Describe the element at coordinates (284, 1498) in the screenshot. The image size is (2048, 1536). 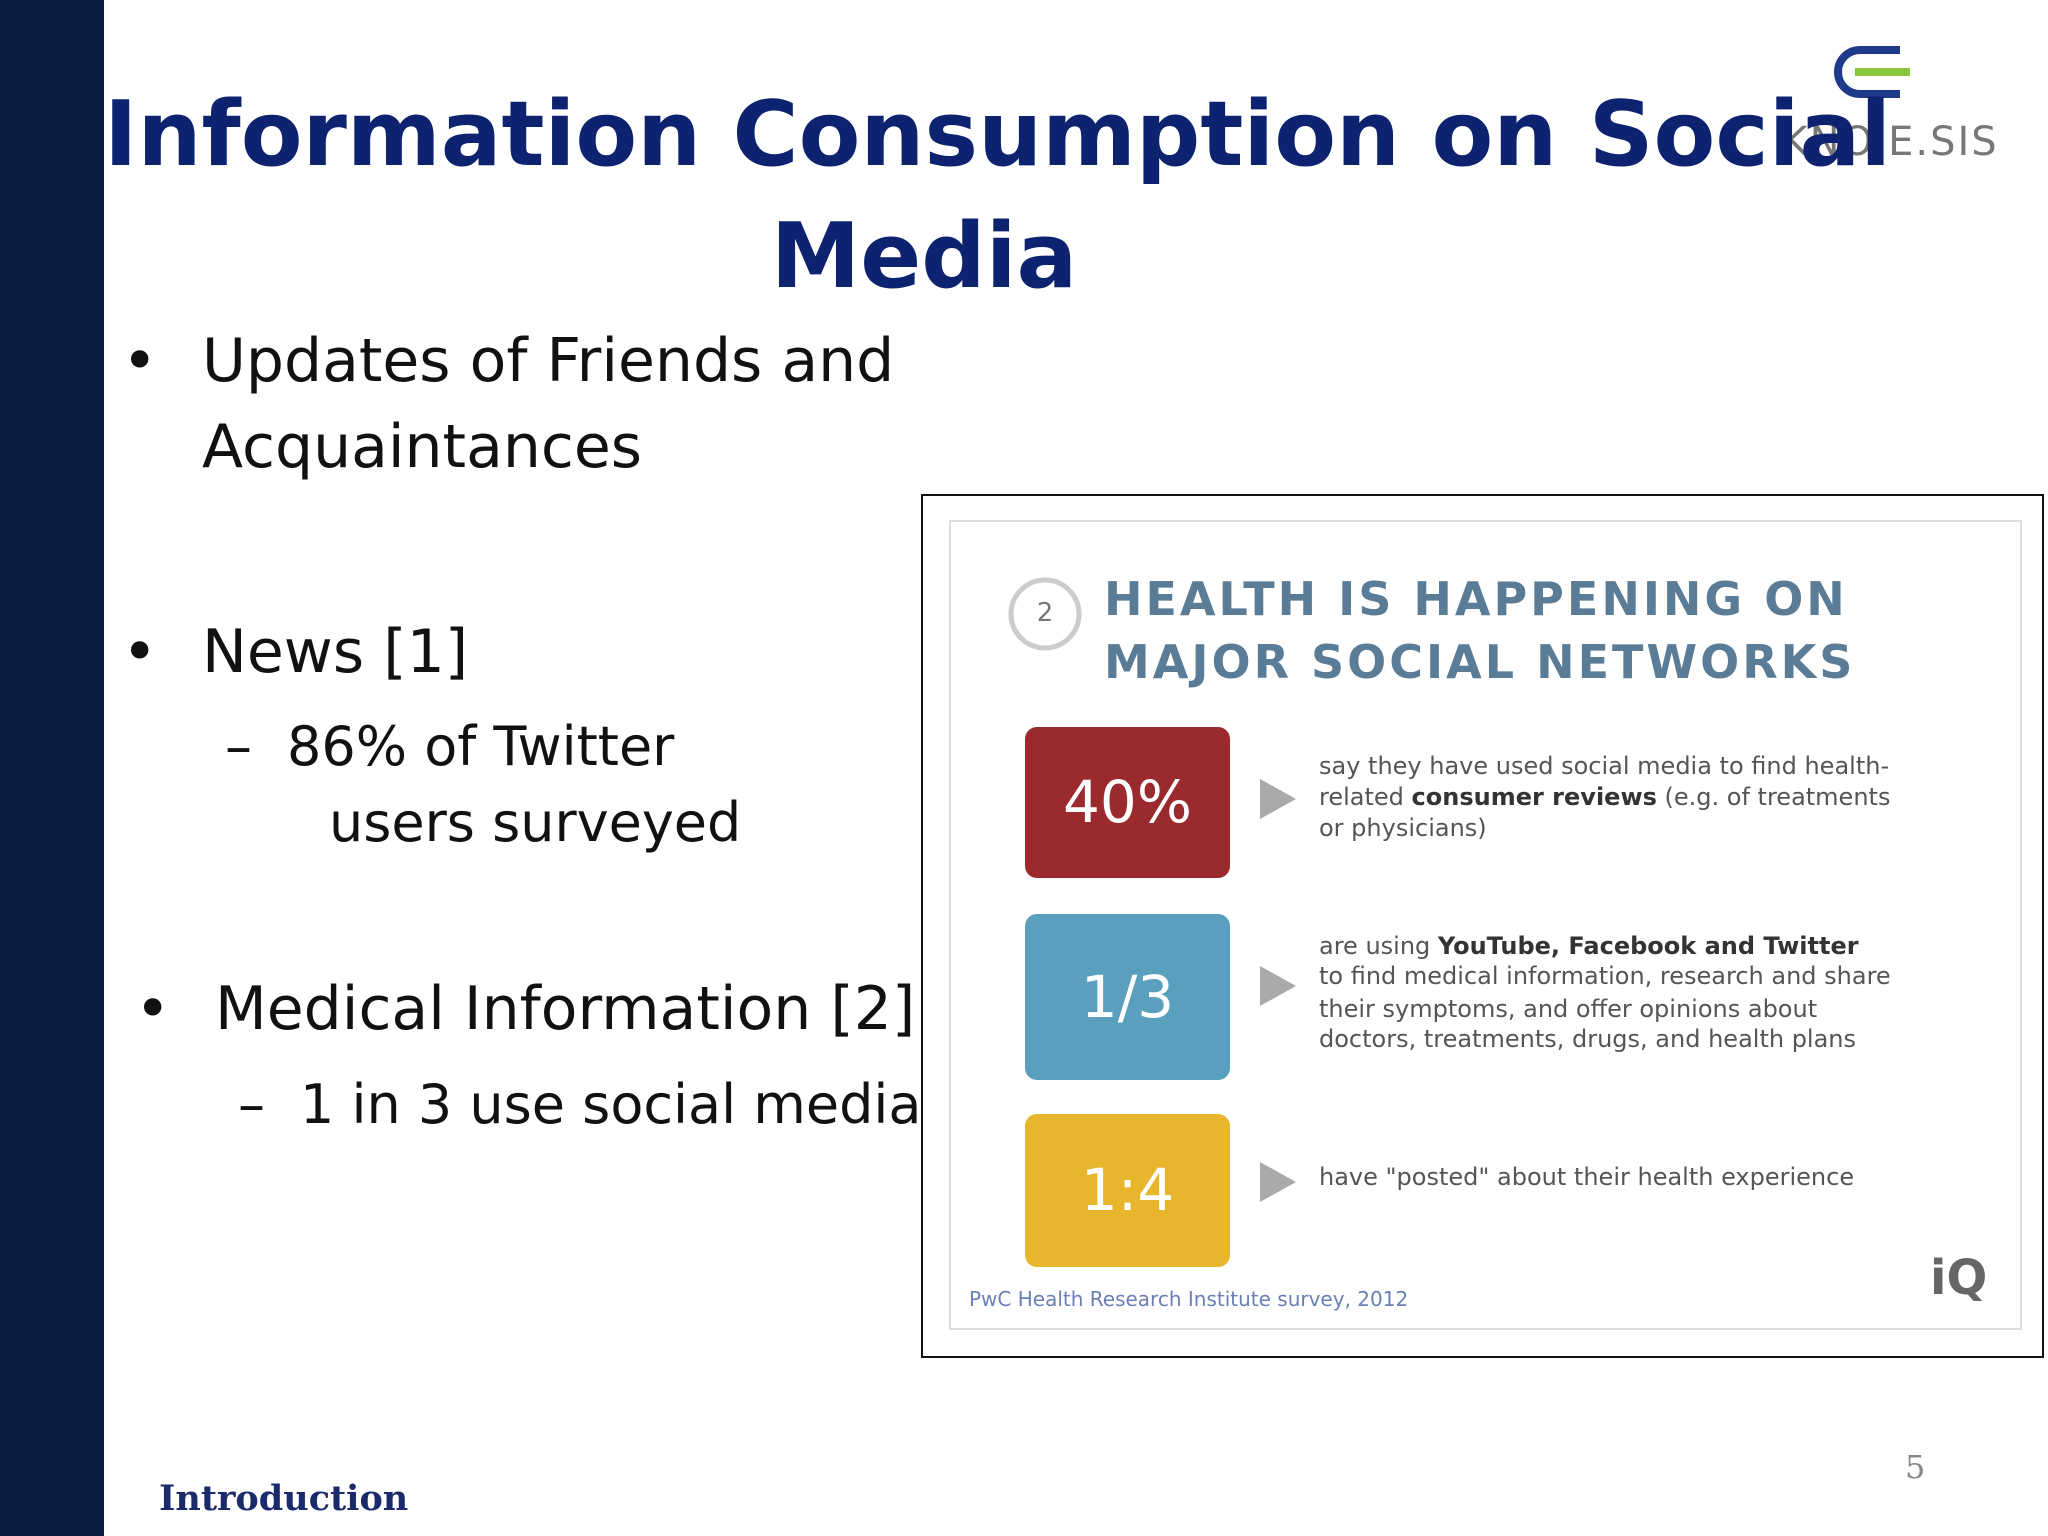
I see `section-label: Introduction` at that location.